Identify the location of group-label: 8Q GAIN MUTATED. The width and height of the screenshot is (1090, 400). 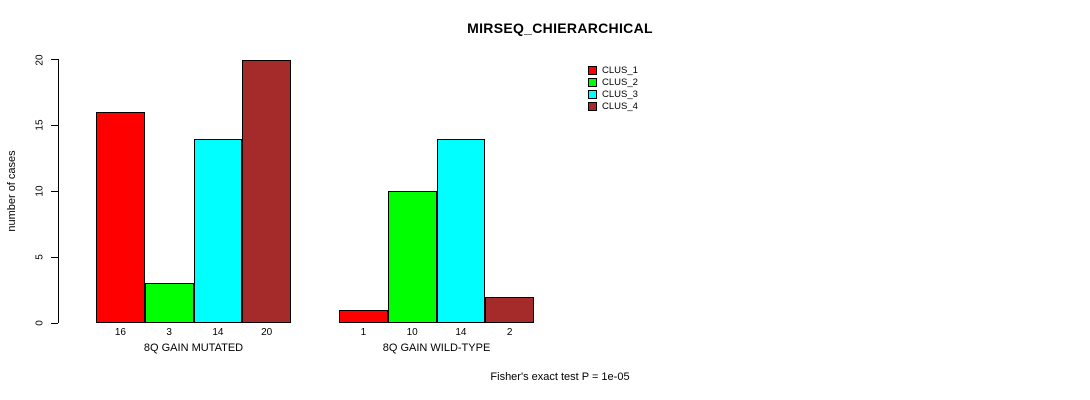
(193, 348).